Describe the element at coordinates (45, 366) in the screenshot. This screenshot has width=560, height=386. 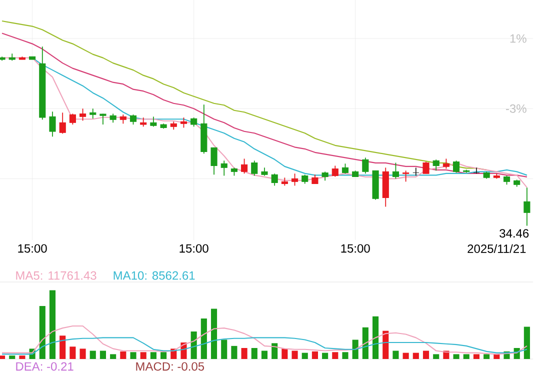
I see `text: DEA: -0.21` at that location.